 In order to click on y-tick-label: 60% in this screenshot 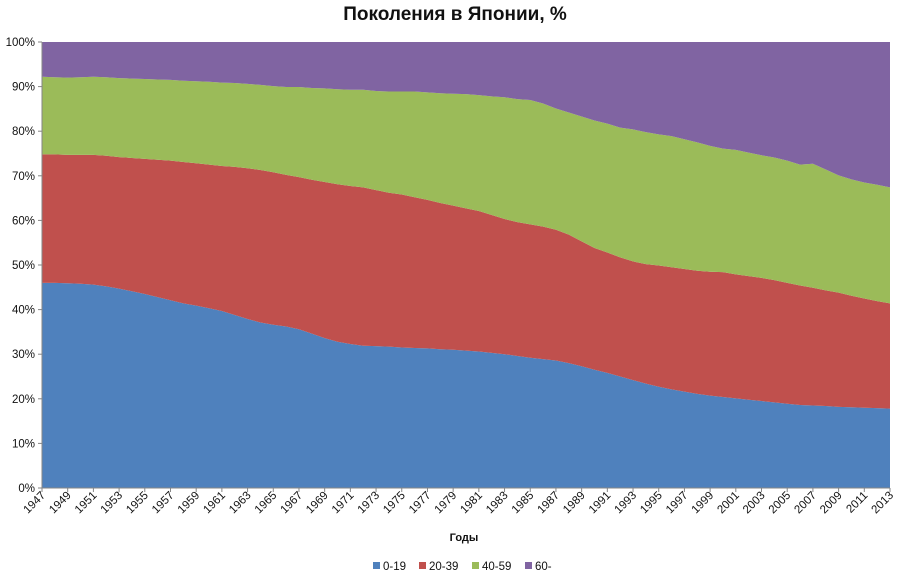, I will do `click(23, 221)`.